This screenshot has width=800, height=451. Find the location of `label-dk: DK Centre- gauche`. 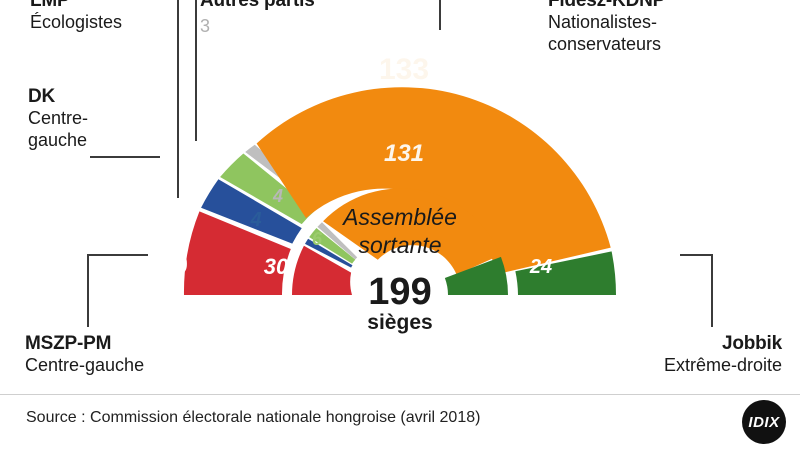

label-dk: DK Centre- gauche is located at coordinates (58, 118).